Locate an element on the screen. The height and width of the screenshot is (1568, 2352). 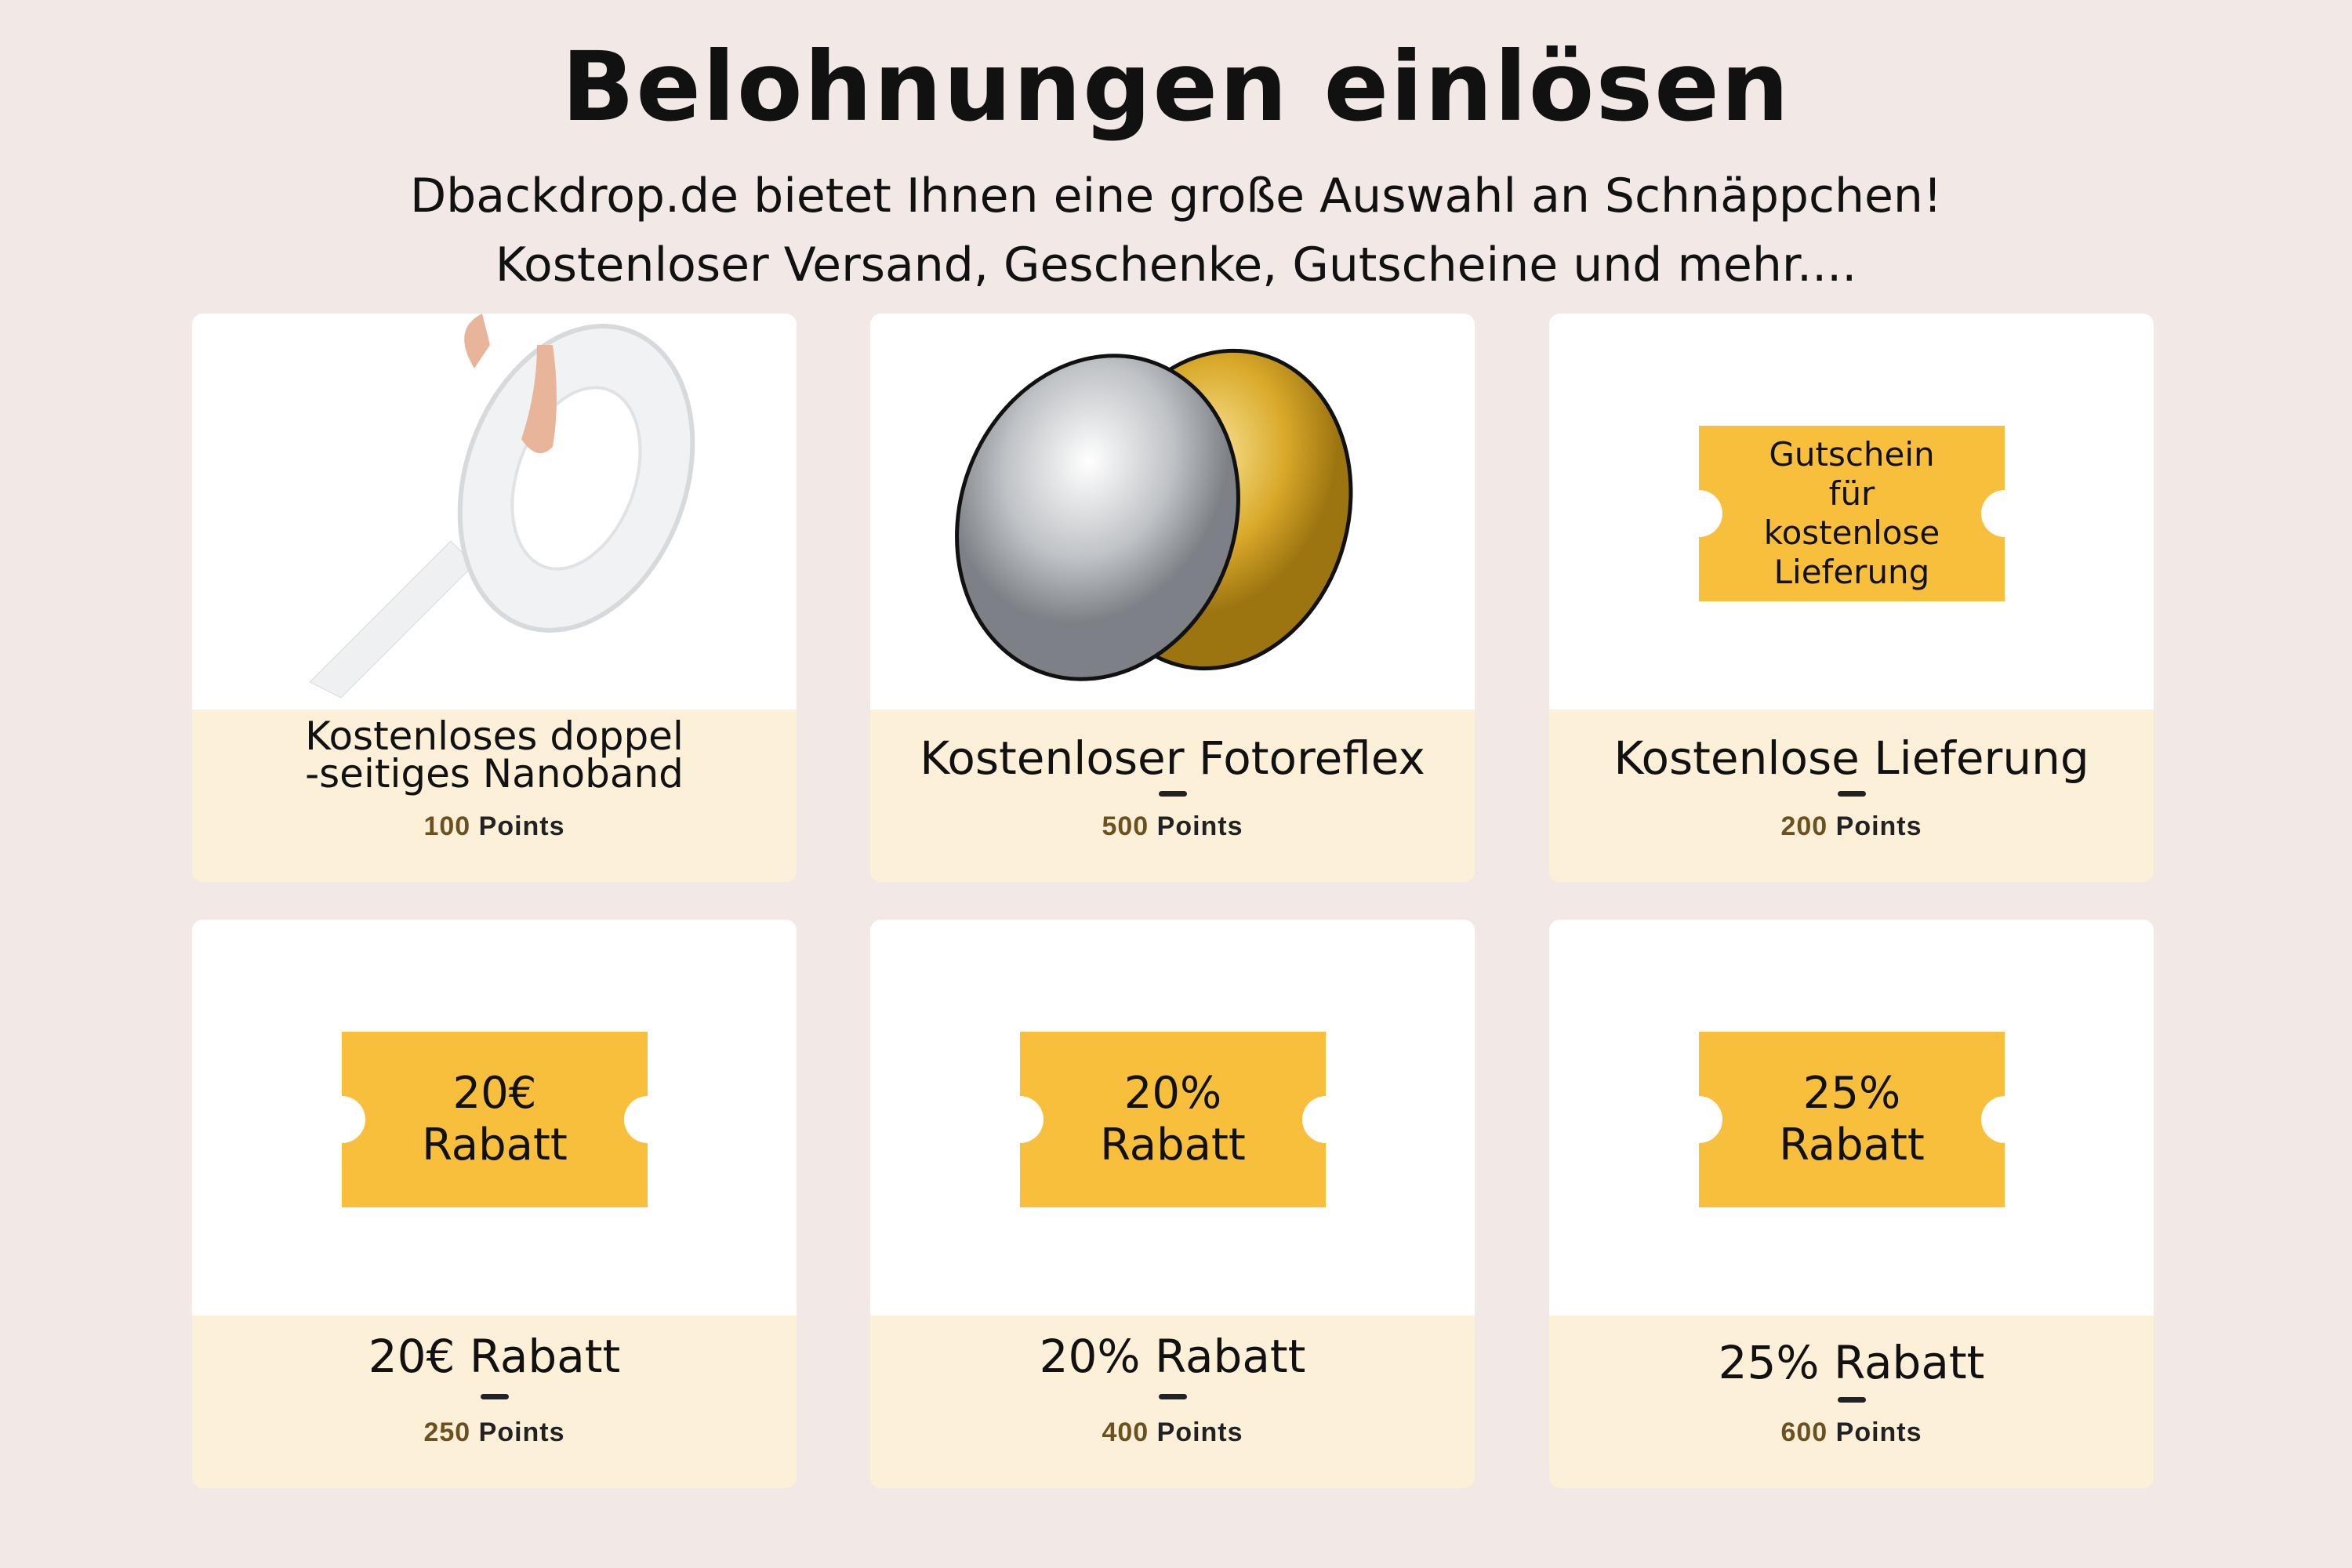
points-value: 500 is located at coordinates (1125, 826).